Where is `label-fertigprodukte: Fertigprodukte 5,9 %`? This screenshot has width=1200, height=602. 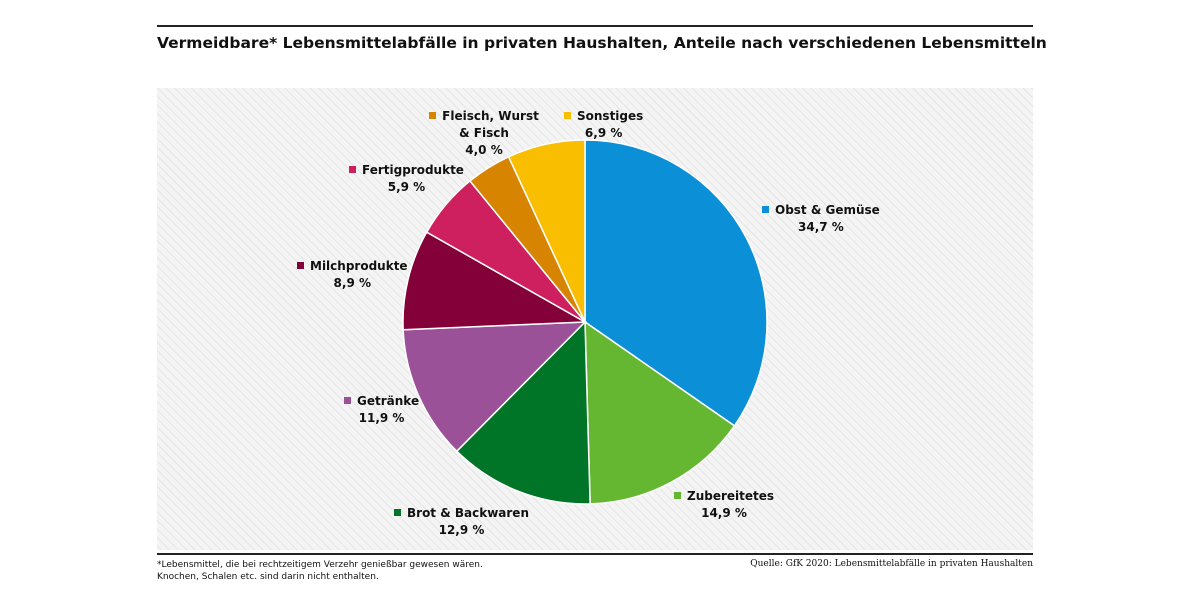 label-fertigprodukte: Fertigprodukte 5,9 % is located at coordinates (406, 179).